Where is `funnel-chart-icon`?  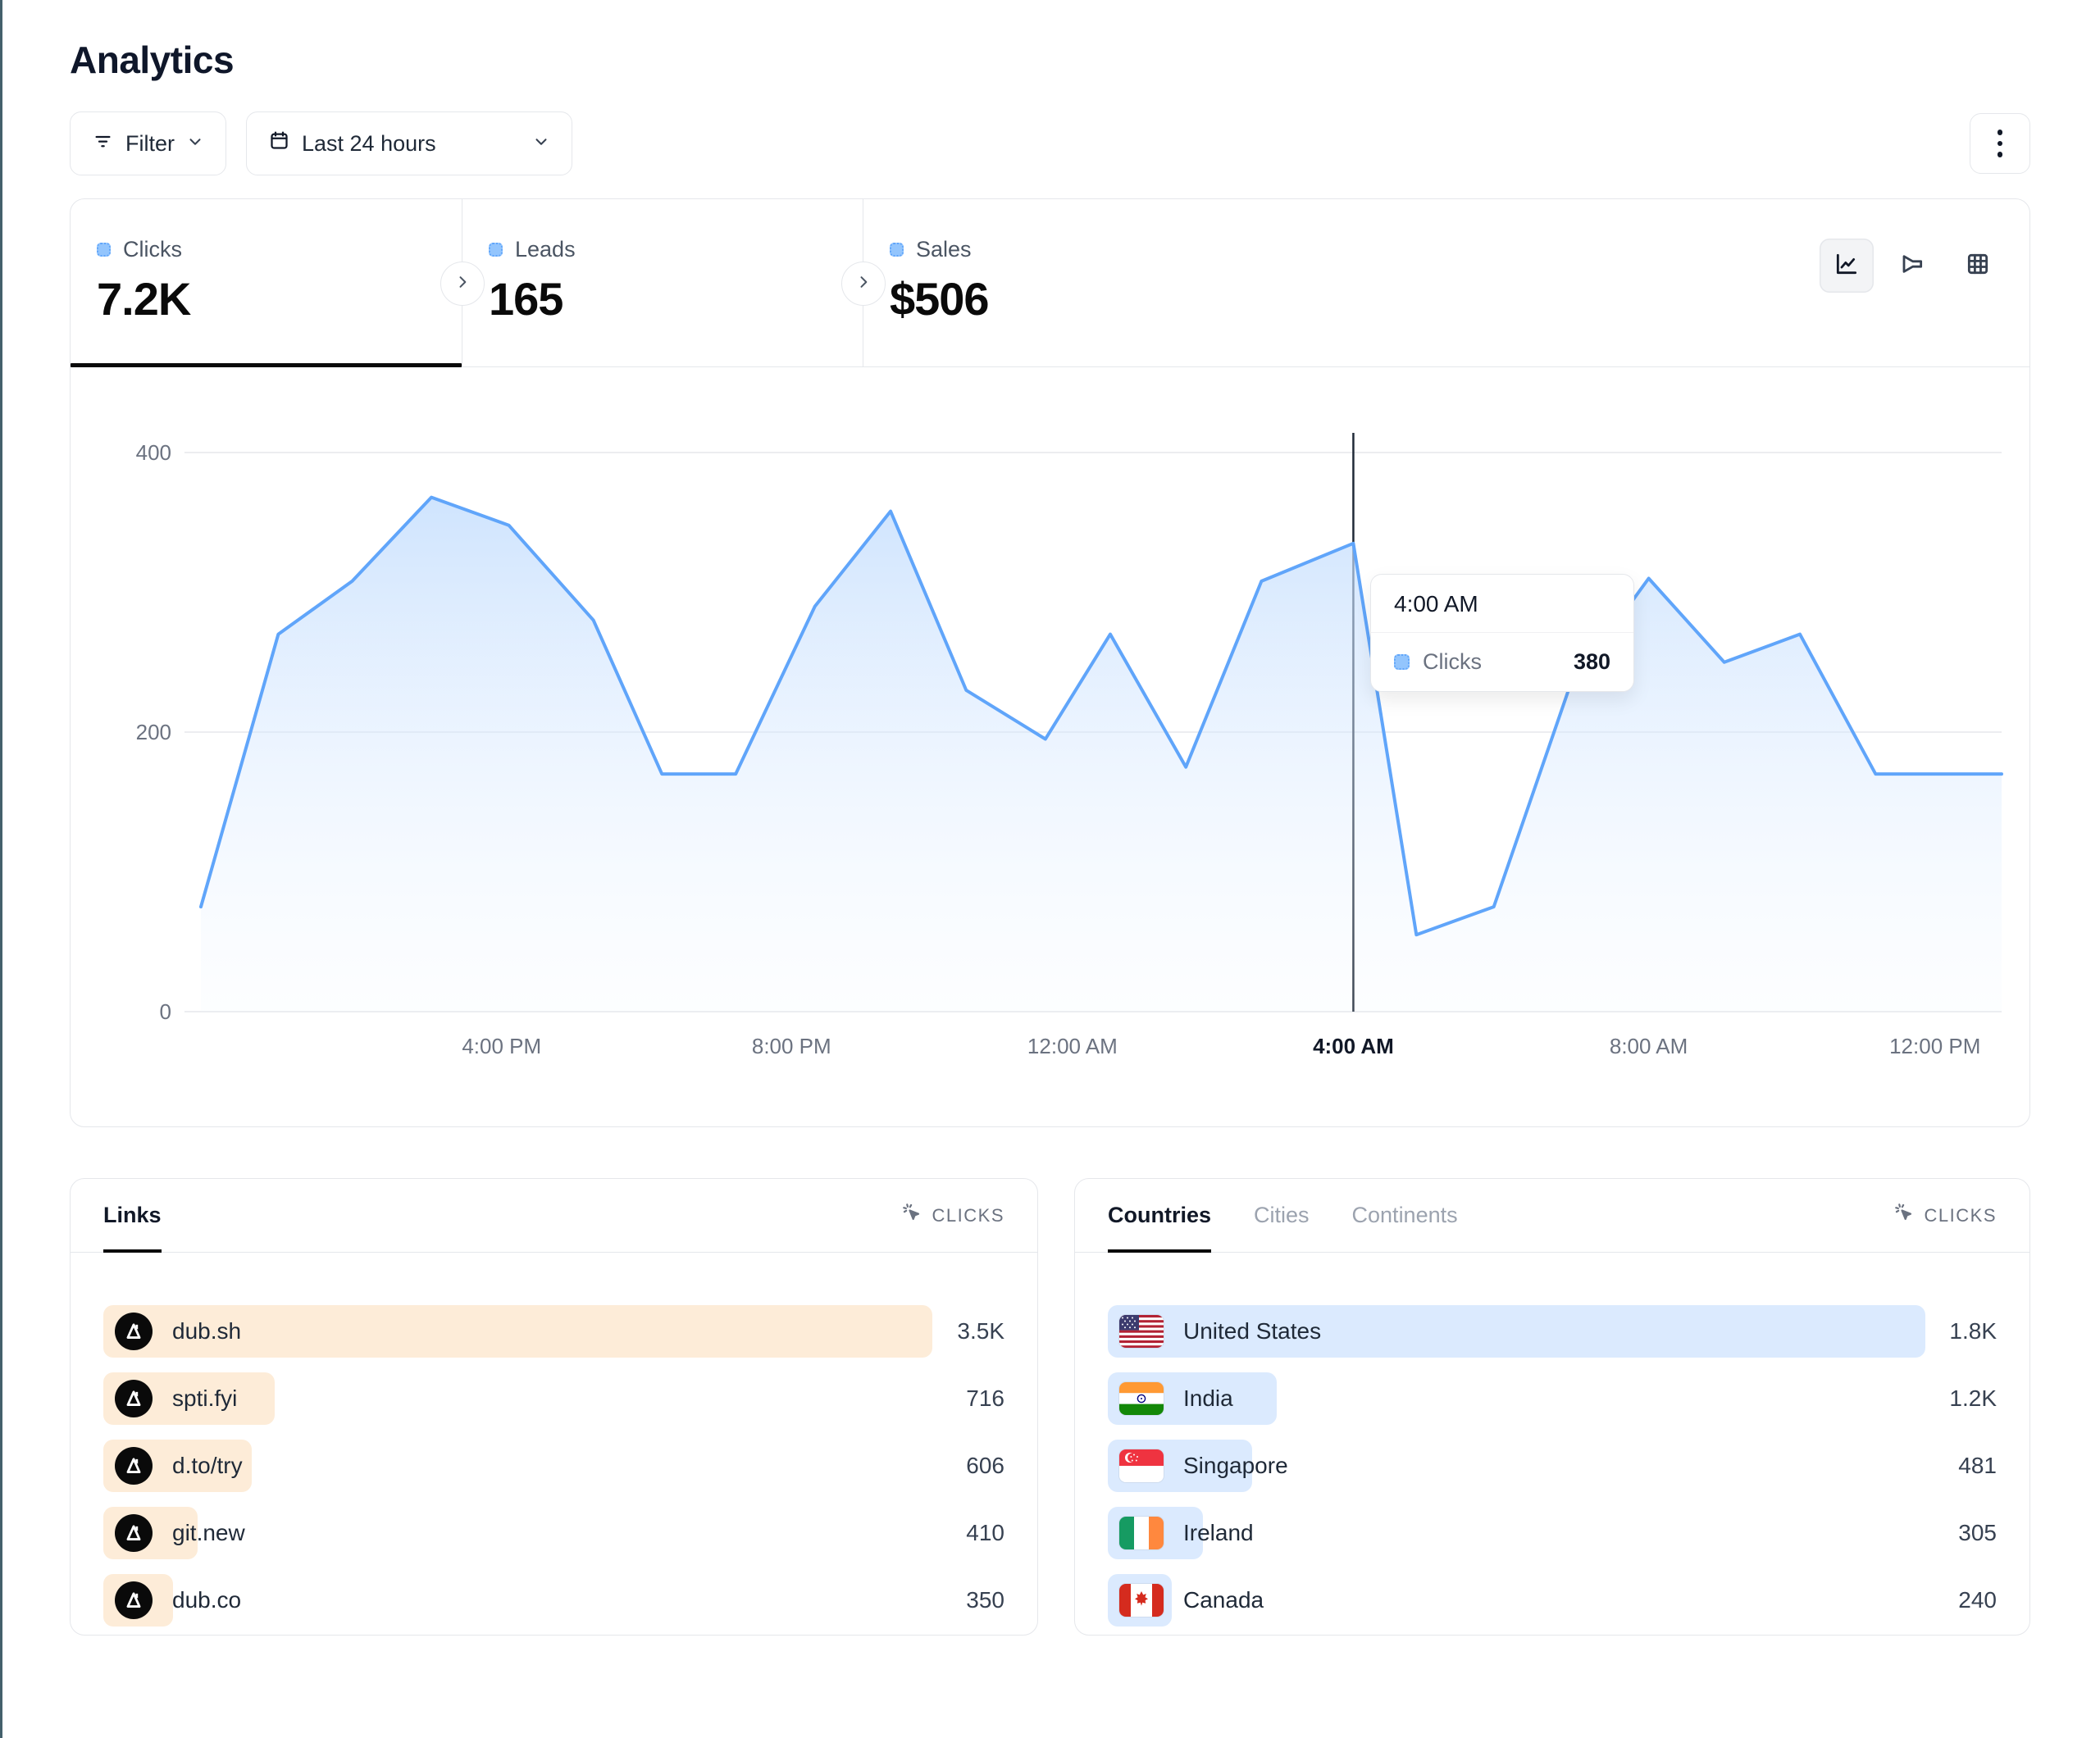
funnel-chart-icon is located at coordinates (1912, 266).